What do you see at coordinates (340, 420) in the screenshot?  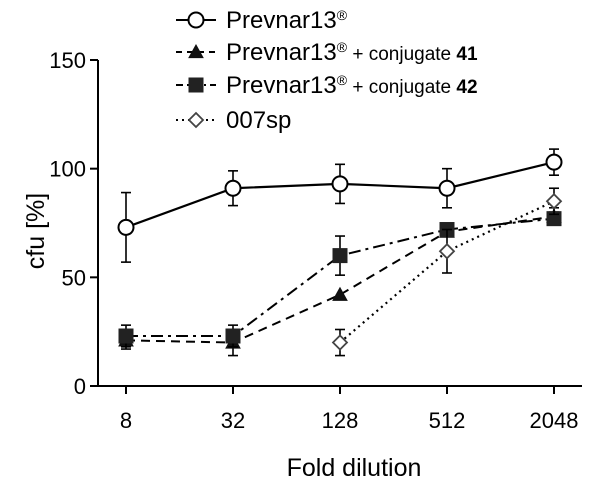 I see `x-tick-label: 128` at bounding box center [340, 420].